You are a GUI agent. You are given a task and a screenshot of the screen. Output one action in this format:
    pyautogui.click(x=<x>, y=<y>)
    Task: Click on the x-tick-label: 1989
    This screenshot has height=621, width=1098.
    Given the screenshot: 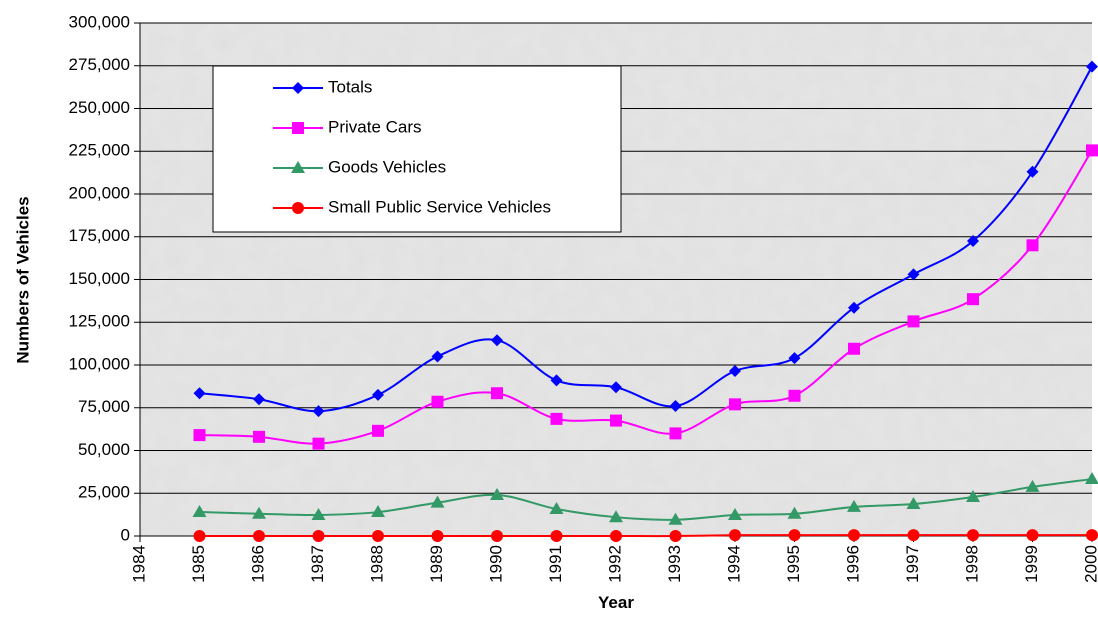 What is the action you would take?
    pyautogui.click(x=436, y=564)
    